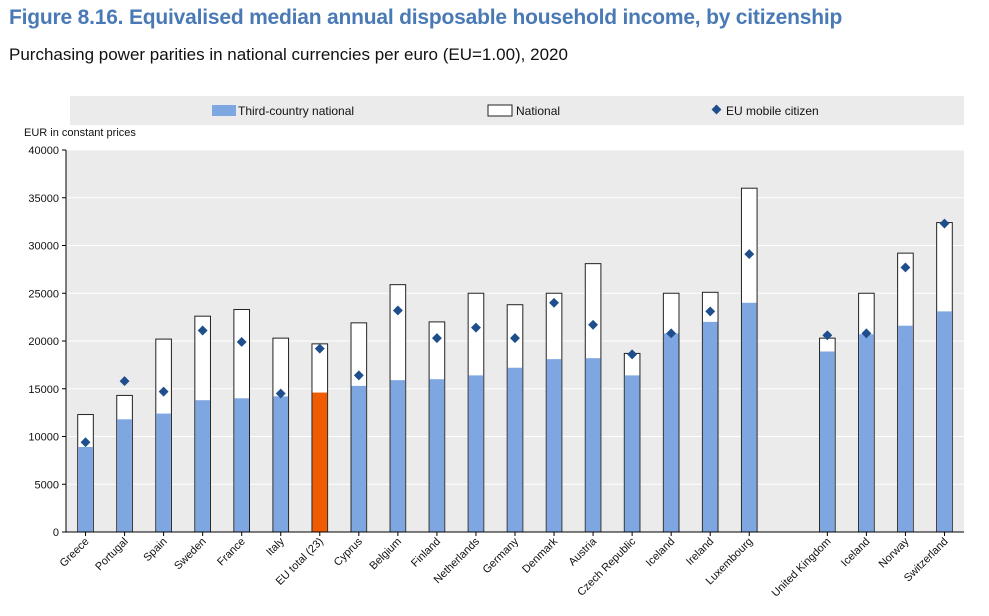 The height and width of the screenshot is (616, 989). Describe the element at coordinates (894, 552) in the screenshot. I see `x-tick-label: Norway` at that location.